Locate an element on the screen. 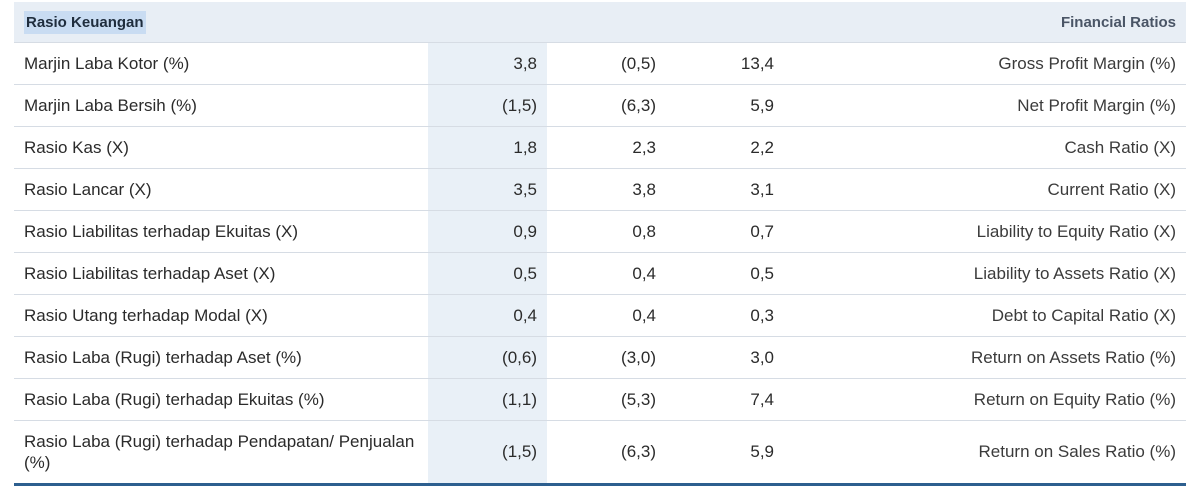 Image resolution: width=1200 pixels, height=498 pixels. row-value-1: 0,5 is located at coordinates (487, 273).